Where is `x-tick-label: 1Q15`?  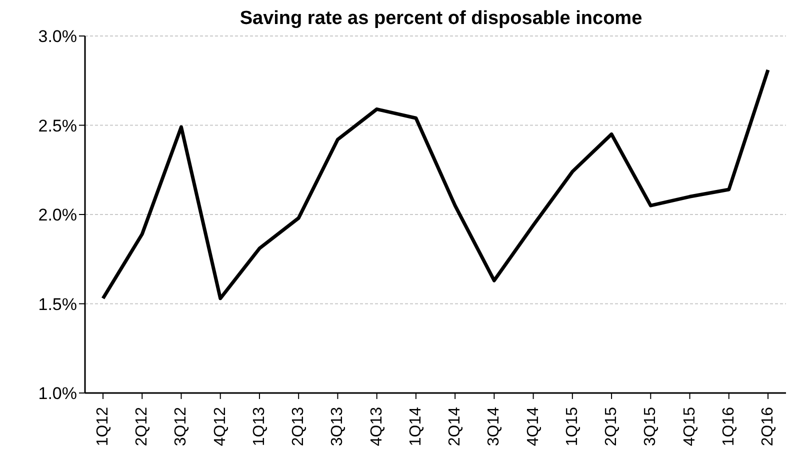 x-tick-label: 1Q15 is located at coordinates (572, 426).